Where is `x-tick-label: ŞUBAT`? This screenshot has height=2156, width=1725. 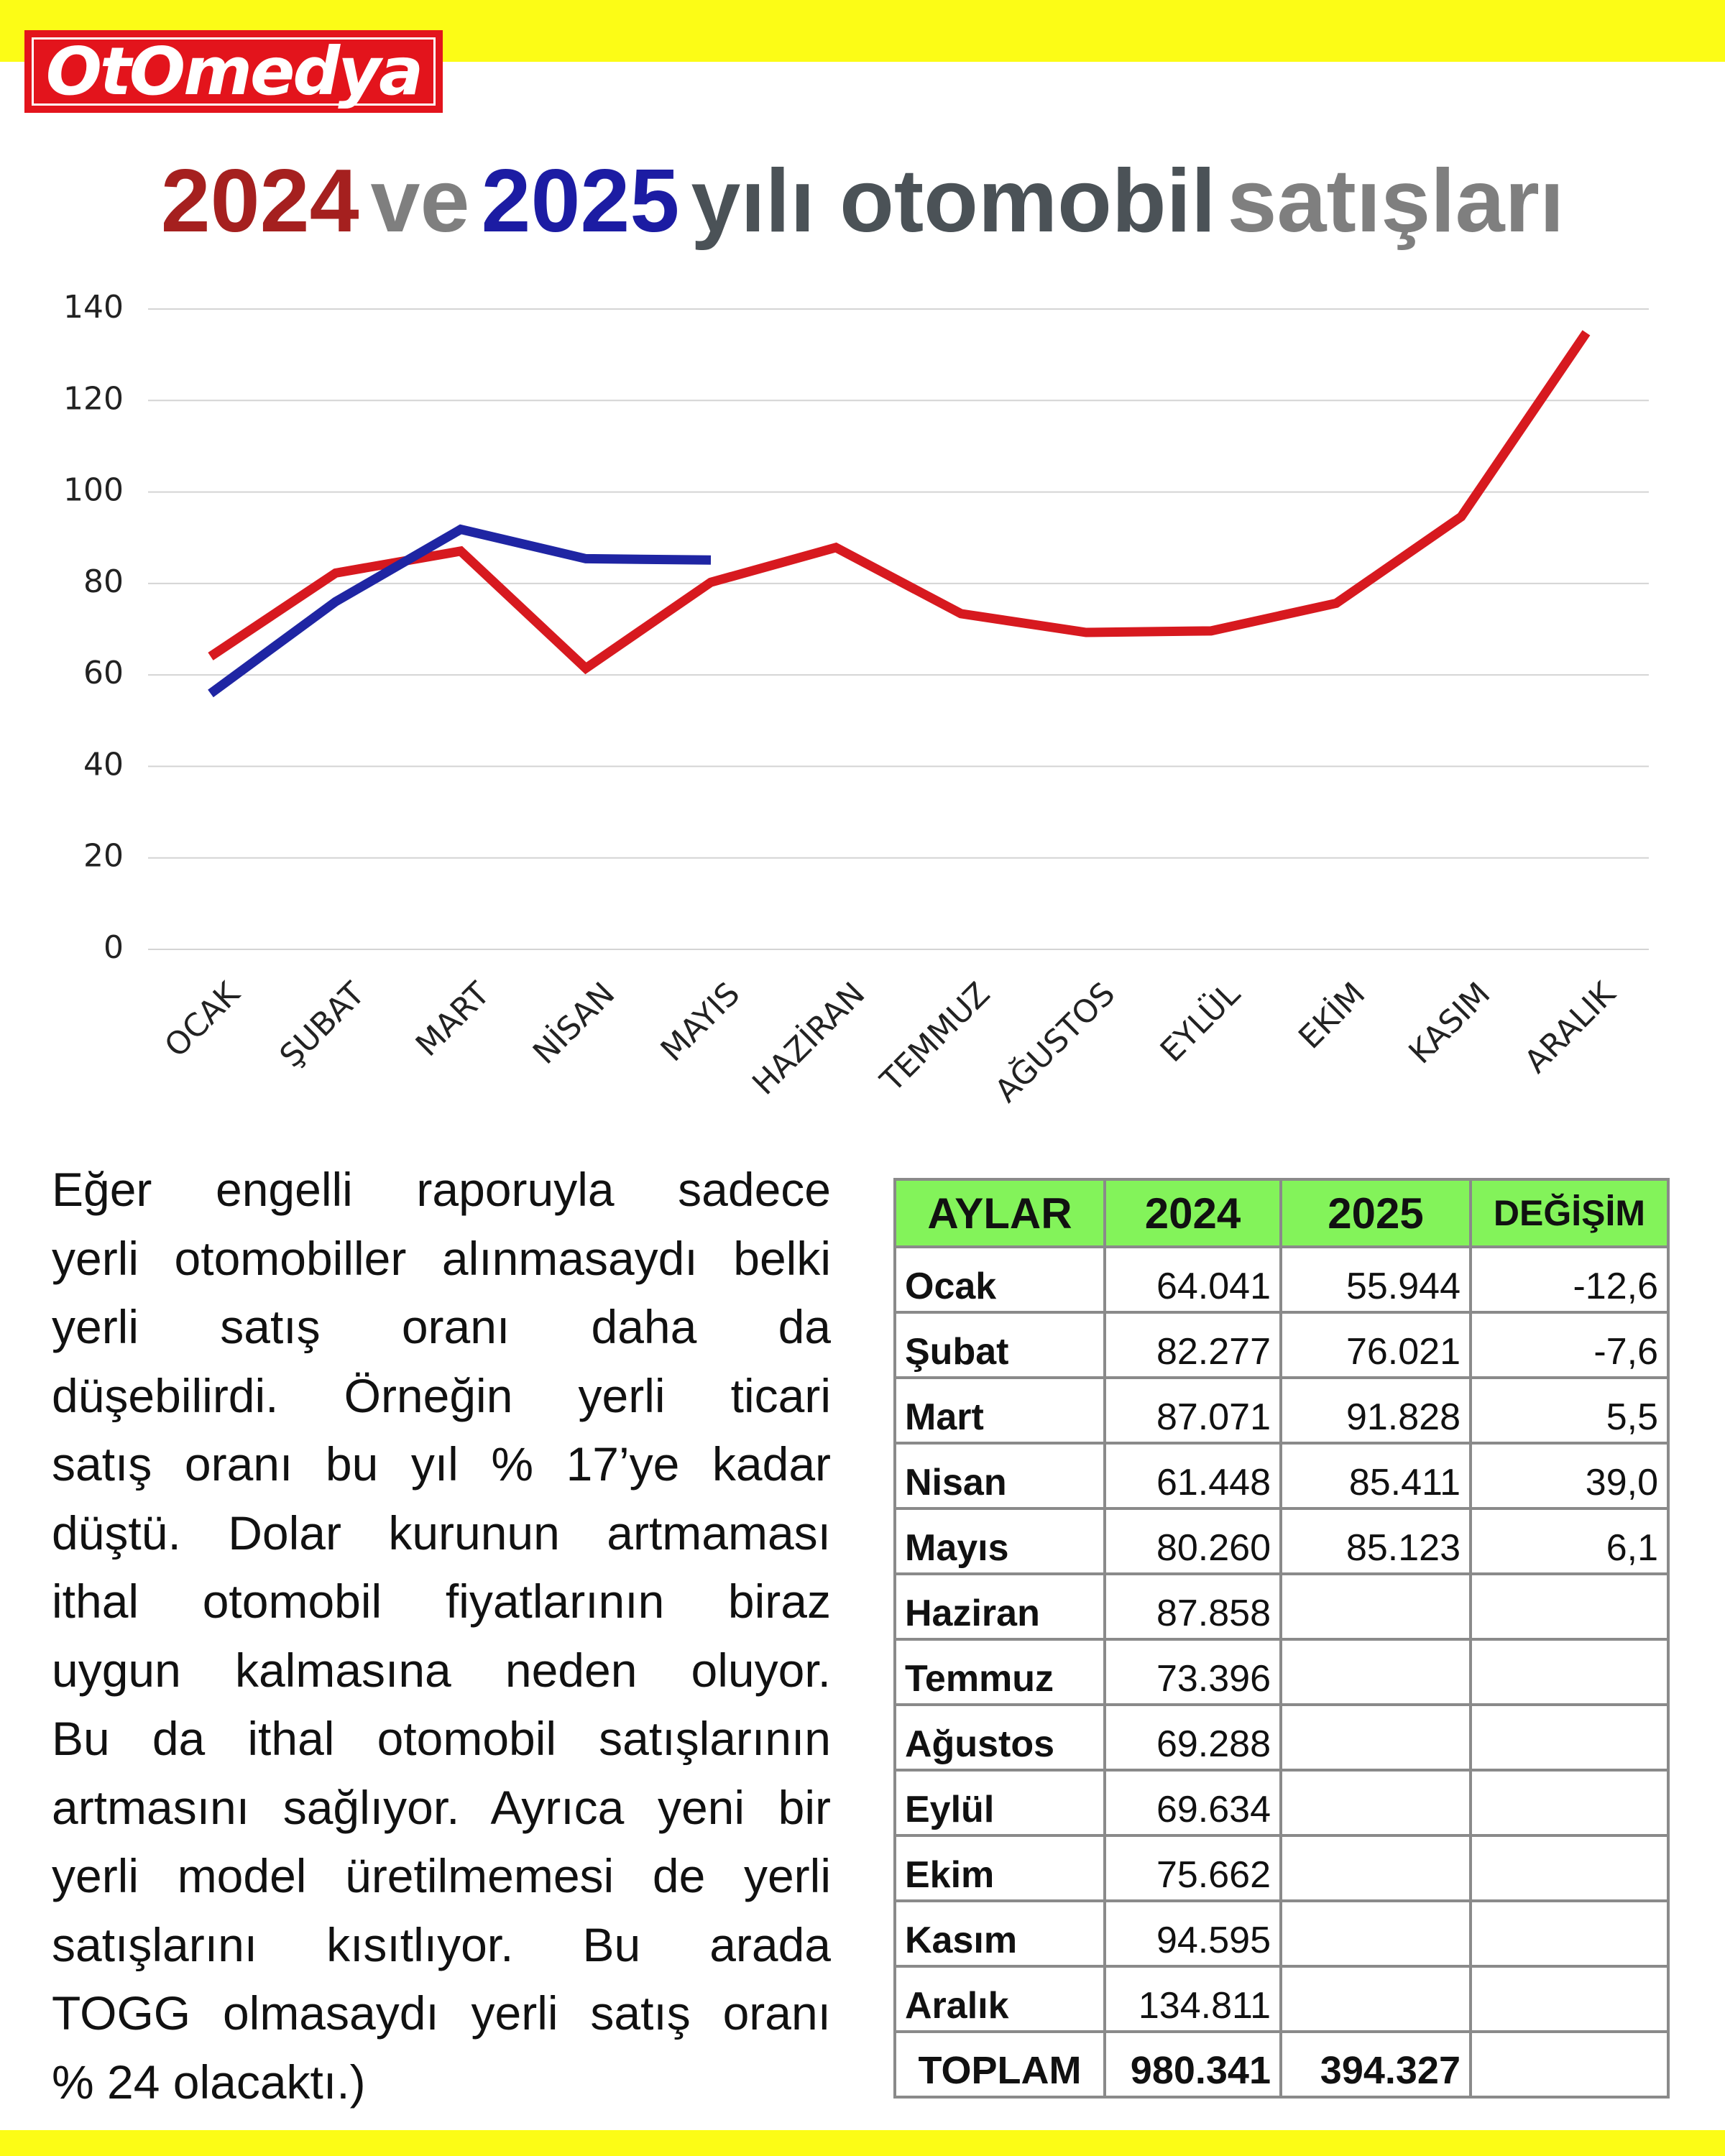
x-tick-label: ŞUBAT is located at coordinates (322, 1024).